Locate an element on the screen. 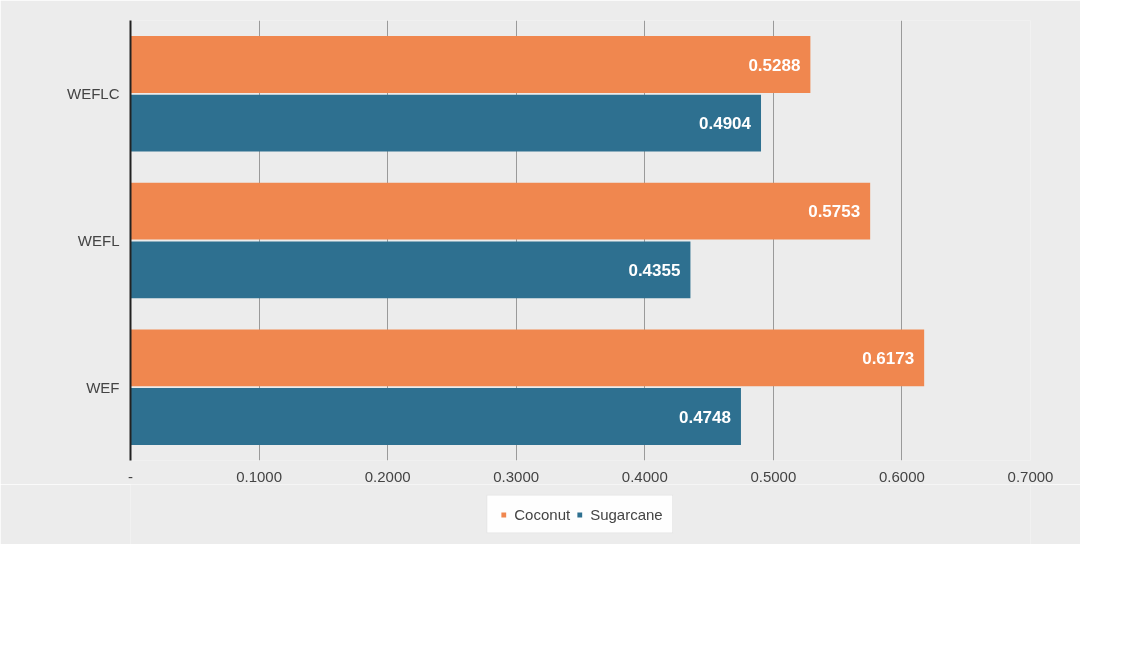  x-tick-label: 0.6000 is located at coordinates (901, 476).